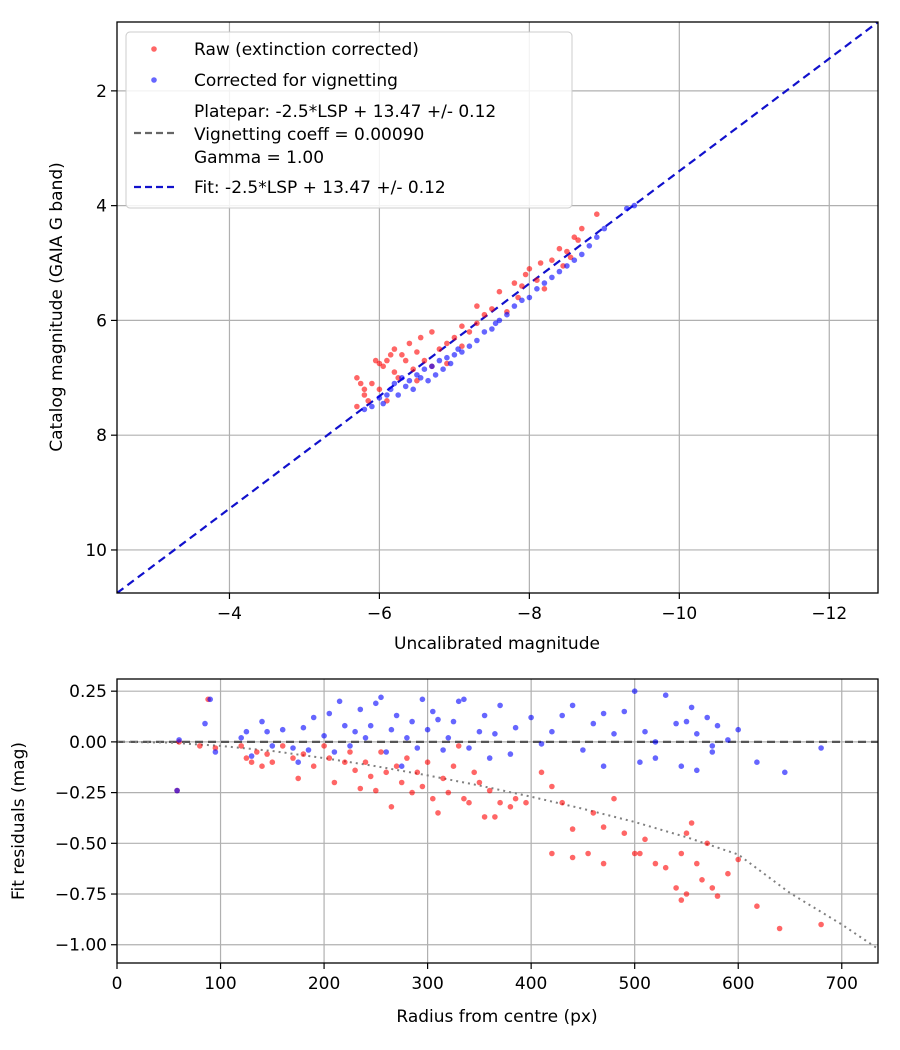 The image size is (900, 1050). What do you see at coordinates (842, 984) in the screenshot?
I see `x-tick-label: 700` at bounding box center [842, 984].